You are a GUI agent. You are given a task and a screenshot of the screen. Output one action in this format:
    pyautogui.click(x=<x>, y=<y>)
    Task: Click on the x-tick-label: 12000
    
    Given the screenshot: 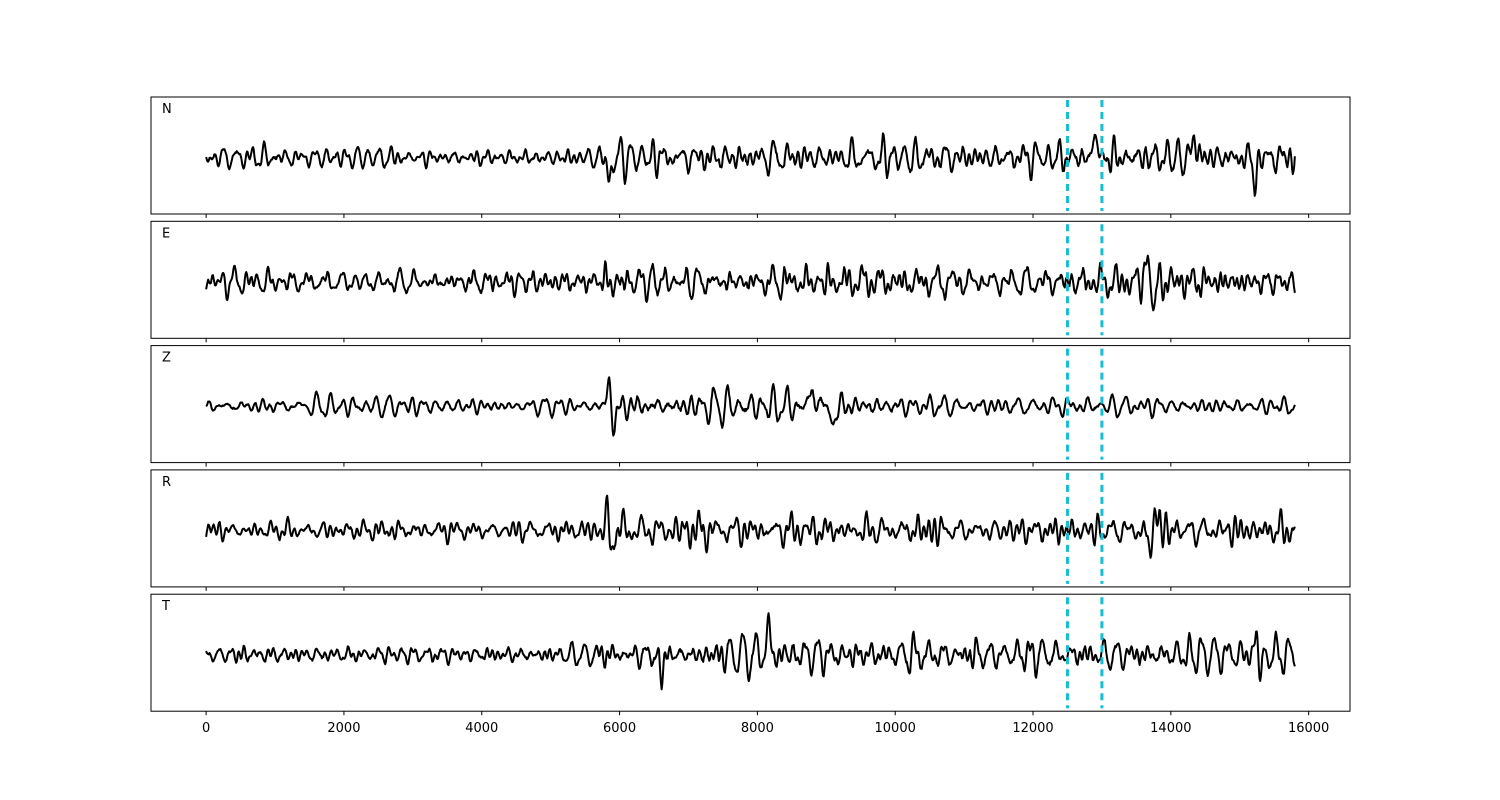 What is the action you would take?
    pyautogui.click(x=1032, y=728)
    